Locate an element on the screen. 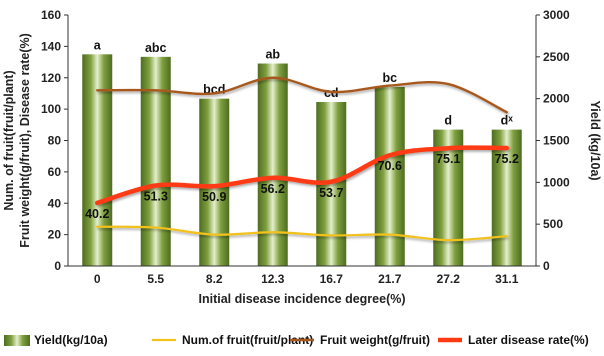 This screenshot has height=356, width=604. y-tick-label: 160 is located at coordinates (51, 15).